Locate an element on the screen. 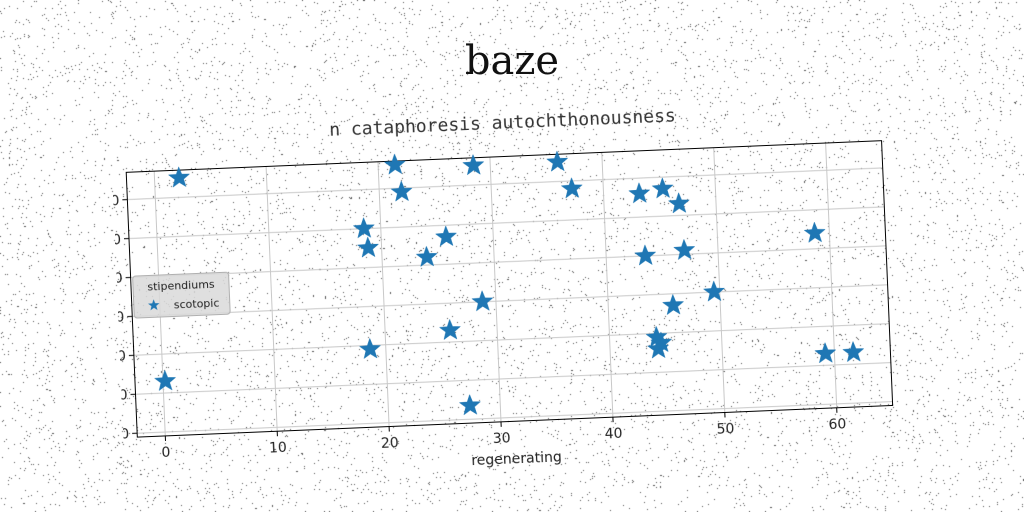 This screenshot has width=1024, height=512. x-tick-label: 20 is located at coordinates (390, 443).